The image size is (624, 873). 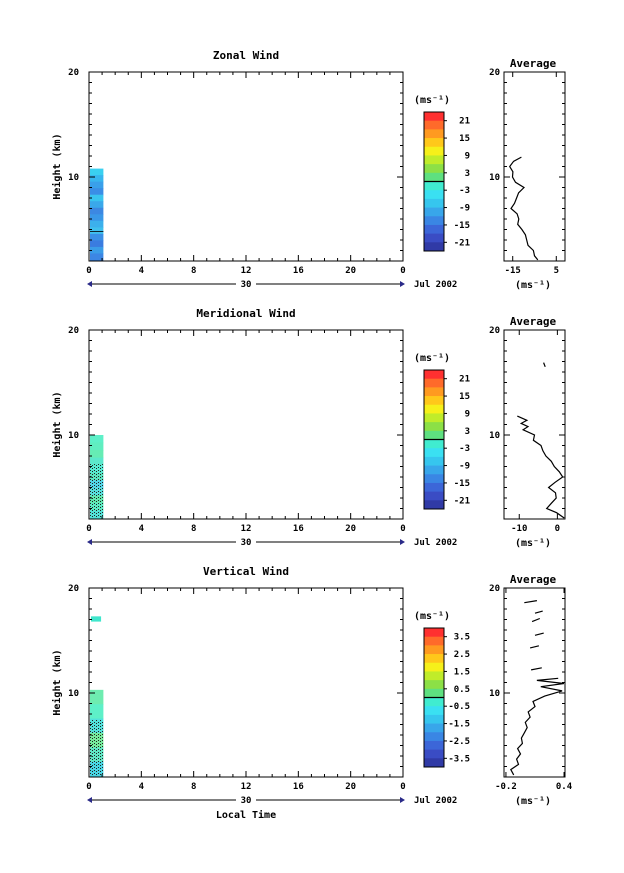 What do you see at coordinates (459, 725) in the screenshot?
I see `colorbar-tick-label: -1.5` at bounding box center [459, 725].